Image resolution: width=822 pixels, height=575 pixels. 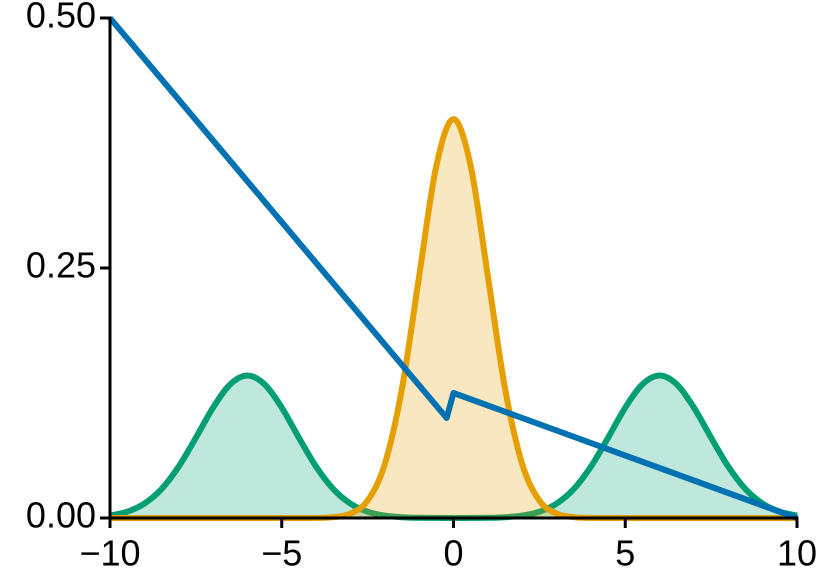 I want to click on x-tick-label: −5, so click(x=281, y=553).